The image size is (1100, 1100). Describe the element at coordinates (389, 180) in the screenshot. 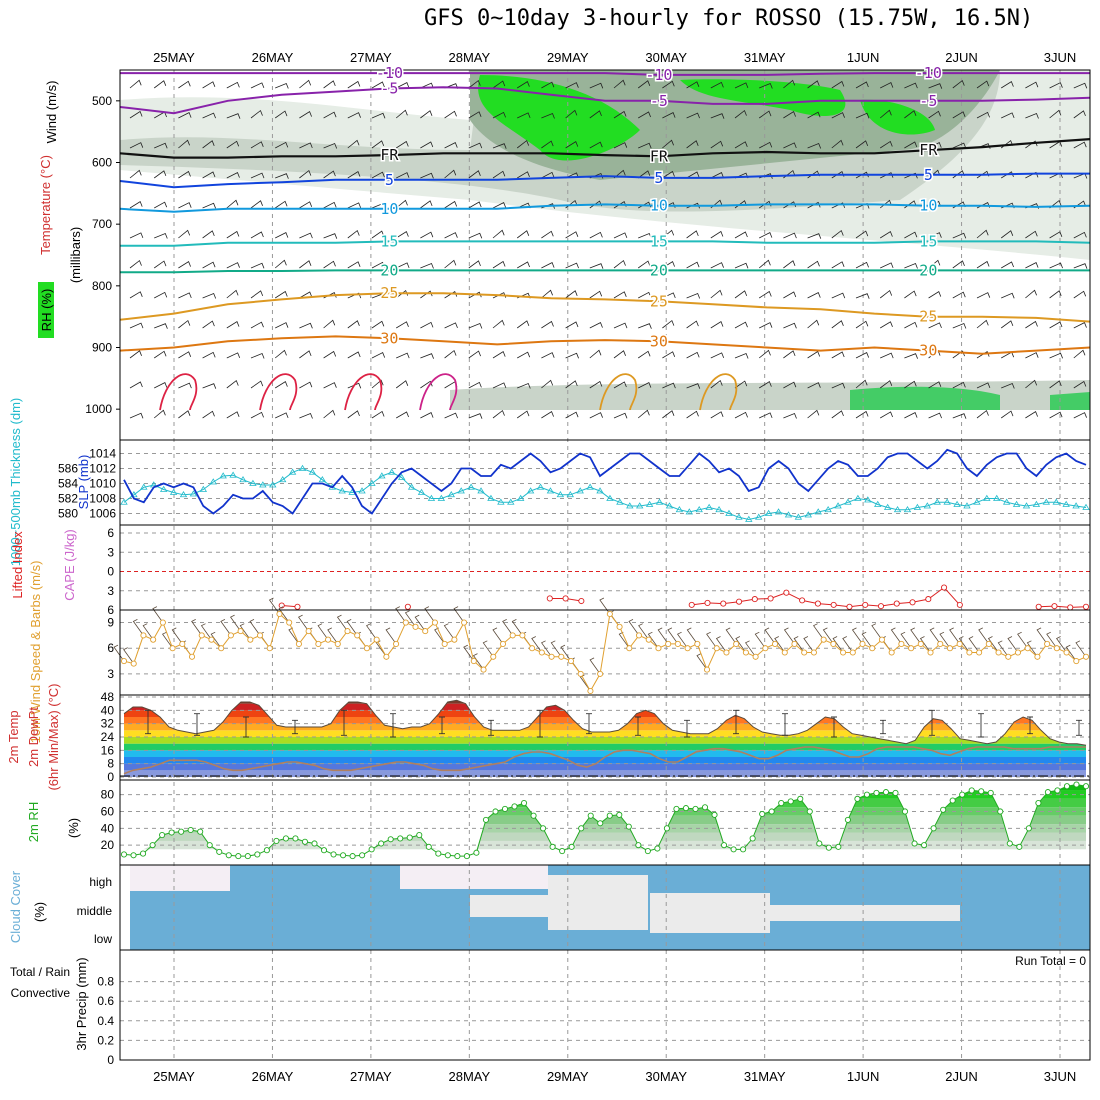

I see `isotherm-label: 5` at that location.